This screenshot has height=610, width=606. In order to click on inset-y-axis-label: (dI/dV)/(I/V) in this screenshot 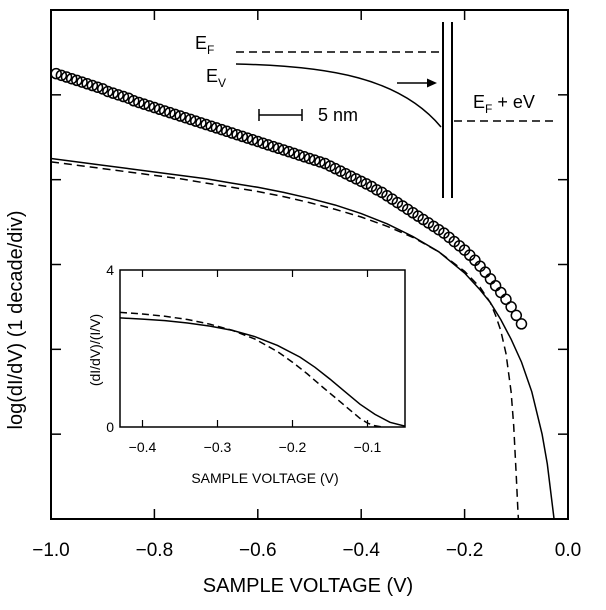, I will do `click(95, 350)`.